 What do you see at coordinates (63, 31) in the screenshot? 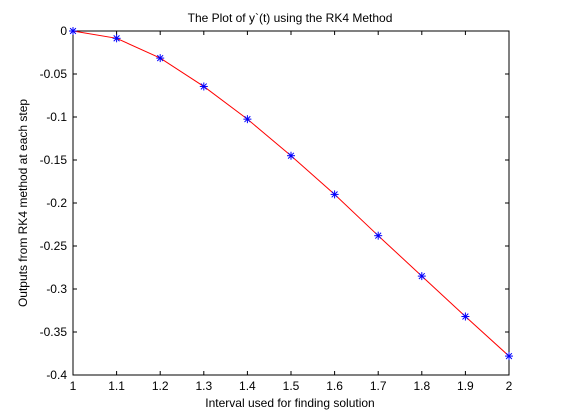
I see `y-tick-label: 0` at bounding box center [63, 31].